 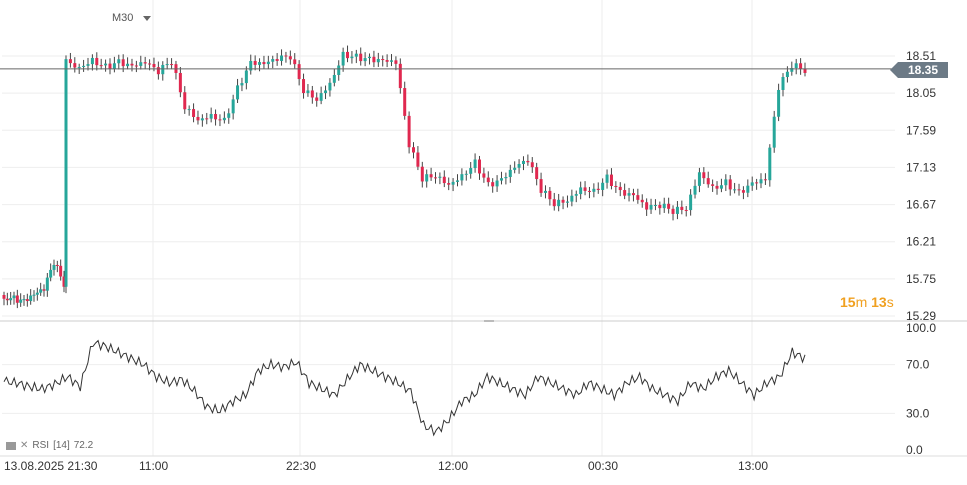 What do you see at coordinates (123, 18) in the screenshot?
I see `timeframe-label: M30` at bounding box center [123, 18].